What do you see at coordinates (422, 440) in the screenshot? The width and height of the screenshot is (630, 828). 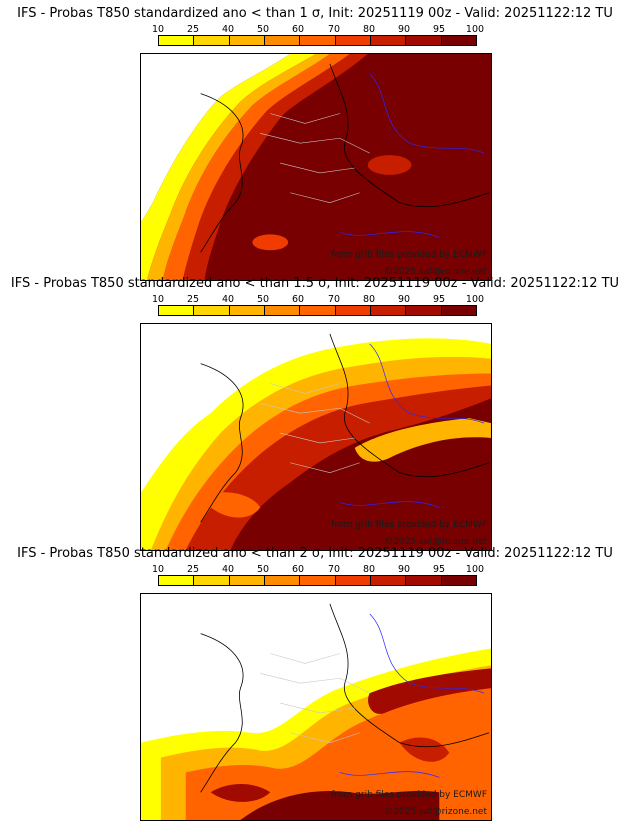 I see `prob-streak` at bounding box center [422, 440].